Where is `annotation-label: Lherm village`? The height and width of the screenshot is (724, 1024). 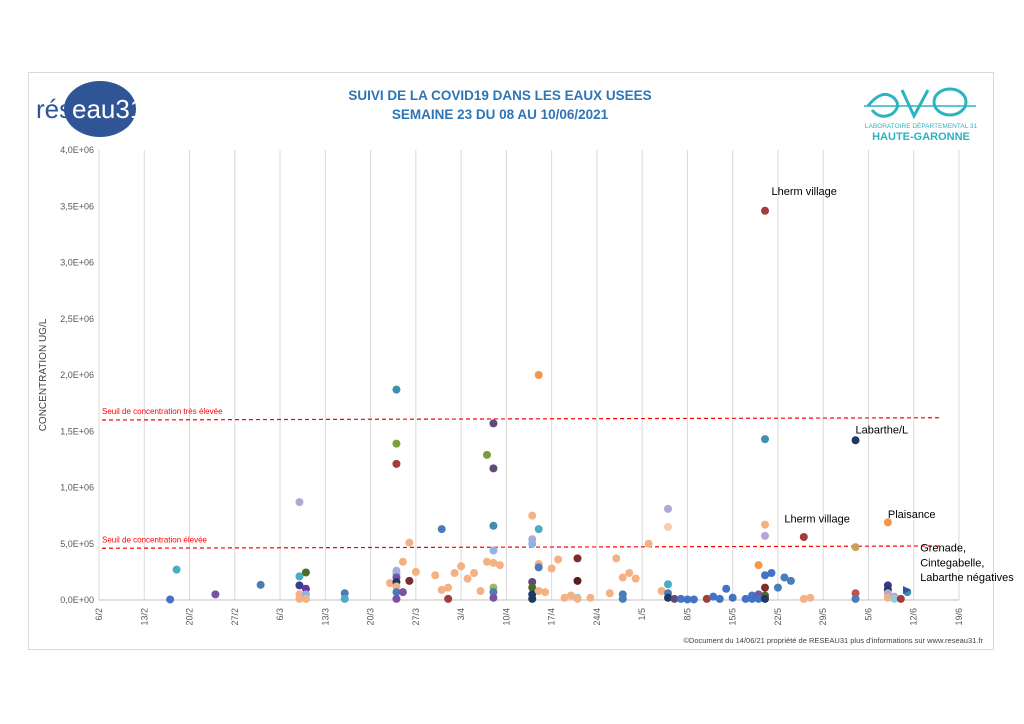
annotation-label: Lherm village is located at coordinates (816, 519).